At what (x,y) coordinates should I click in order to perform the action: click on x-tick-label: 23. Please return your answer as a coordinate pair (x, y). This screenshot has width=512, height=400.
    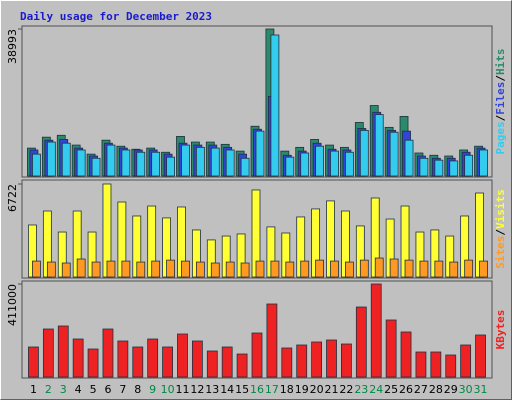
    Looking at the image, I should click on (361, 389).